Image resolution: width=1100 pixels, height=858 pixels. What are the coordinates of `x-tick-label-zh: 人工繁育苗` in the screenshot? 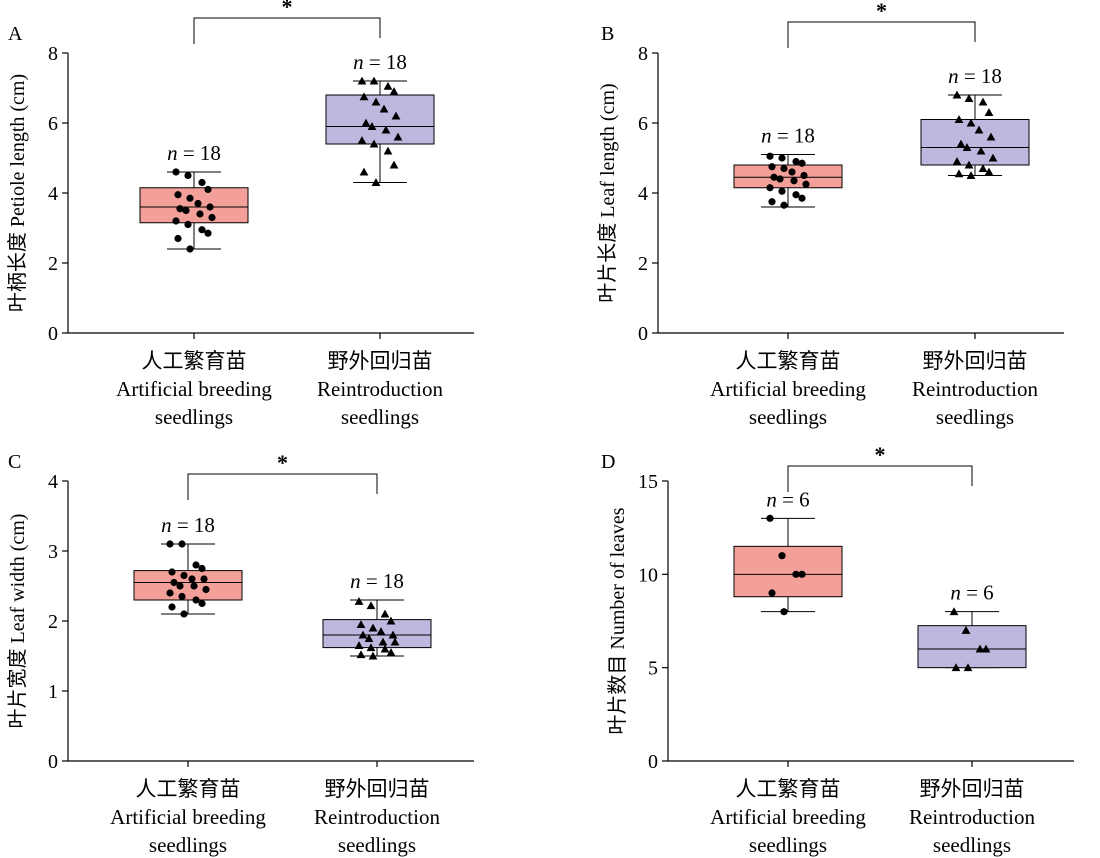 It's located at (788, 789).